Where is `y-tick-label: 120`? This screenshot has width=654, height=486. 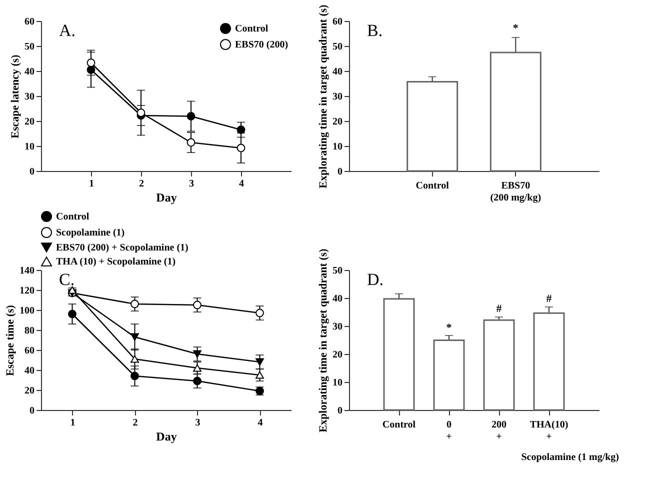 y-tick-label: 120 is located at coordinates (27, 291).